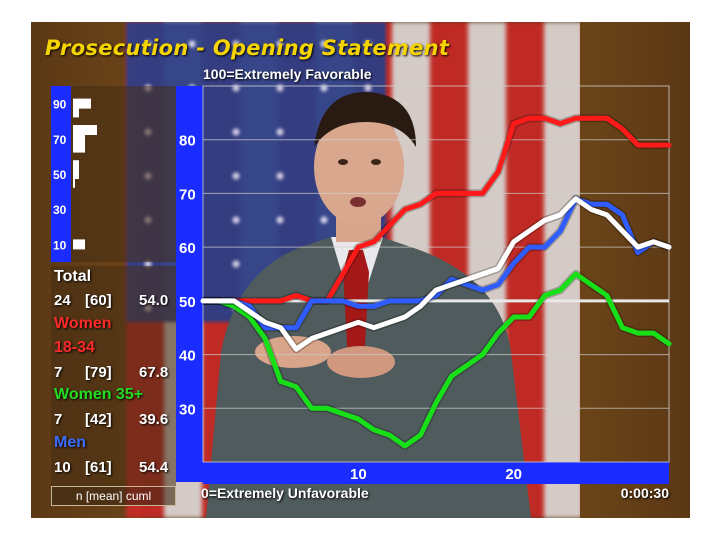 This screenshot has height=540, width=720. I want to click on y-tick-label-40: 40, so click(187, 356).